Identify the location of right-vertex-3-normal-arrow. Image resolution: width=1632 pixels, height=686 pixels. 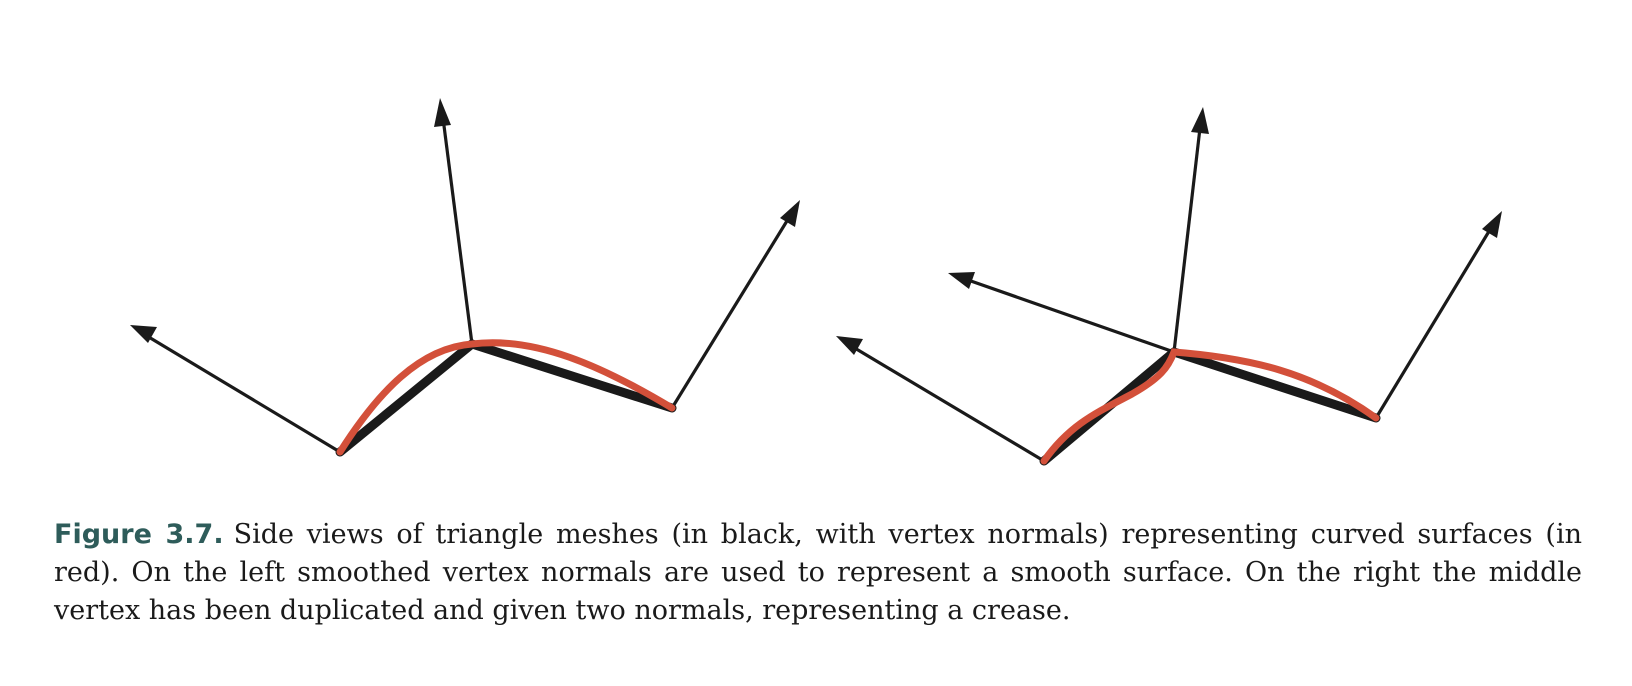
(1438, 315).